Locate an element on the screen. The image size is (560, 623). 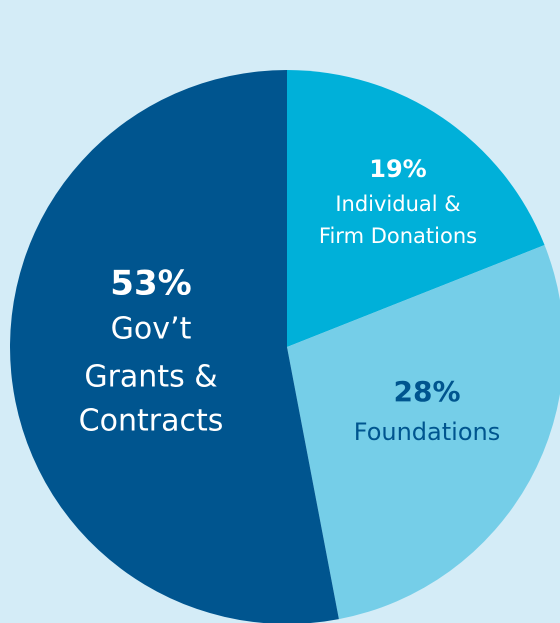
value-label: 28% is located at coordinates (426, 391).